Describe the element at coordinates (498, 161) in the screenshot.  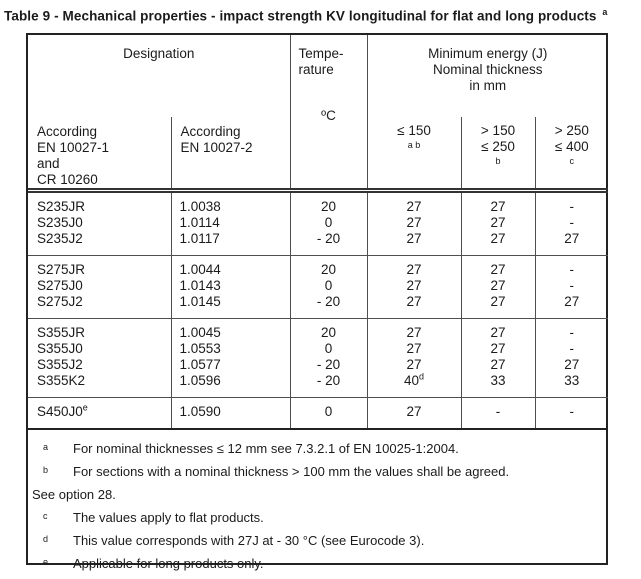
I see `thickness-150-250-footnote-marker: b` at that location.